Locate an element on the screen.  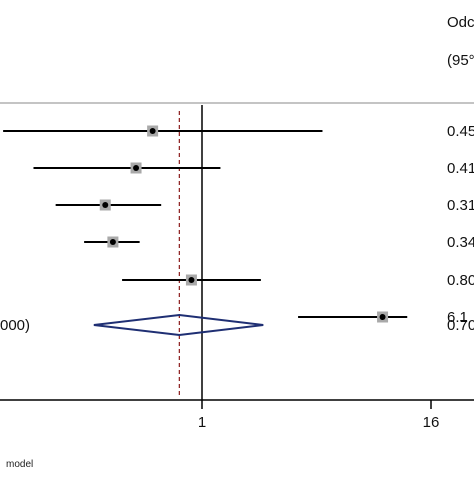
header-line-2: (95° is located at coordinates (460, 60).